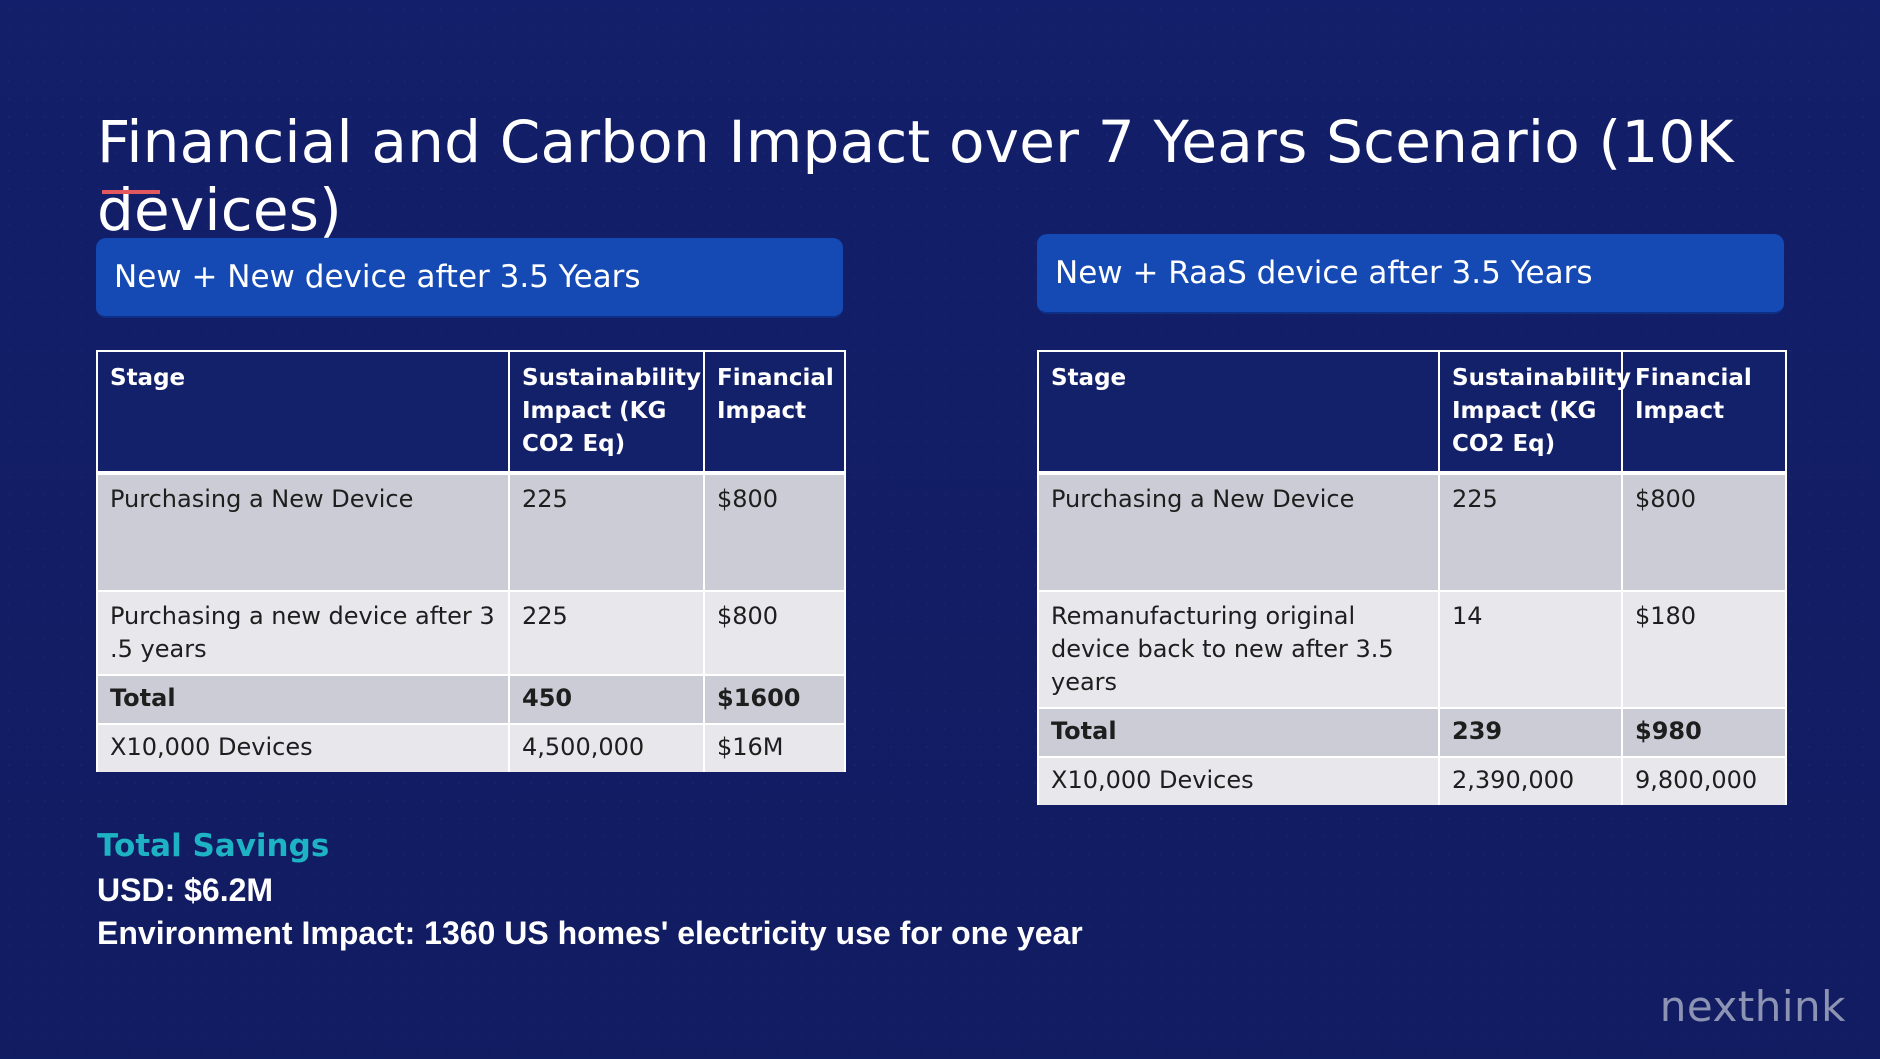 This screenshot has height=1059, width=1880. I want to click on total-row: Total 239 $980, so click(1412, 732).